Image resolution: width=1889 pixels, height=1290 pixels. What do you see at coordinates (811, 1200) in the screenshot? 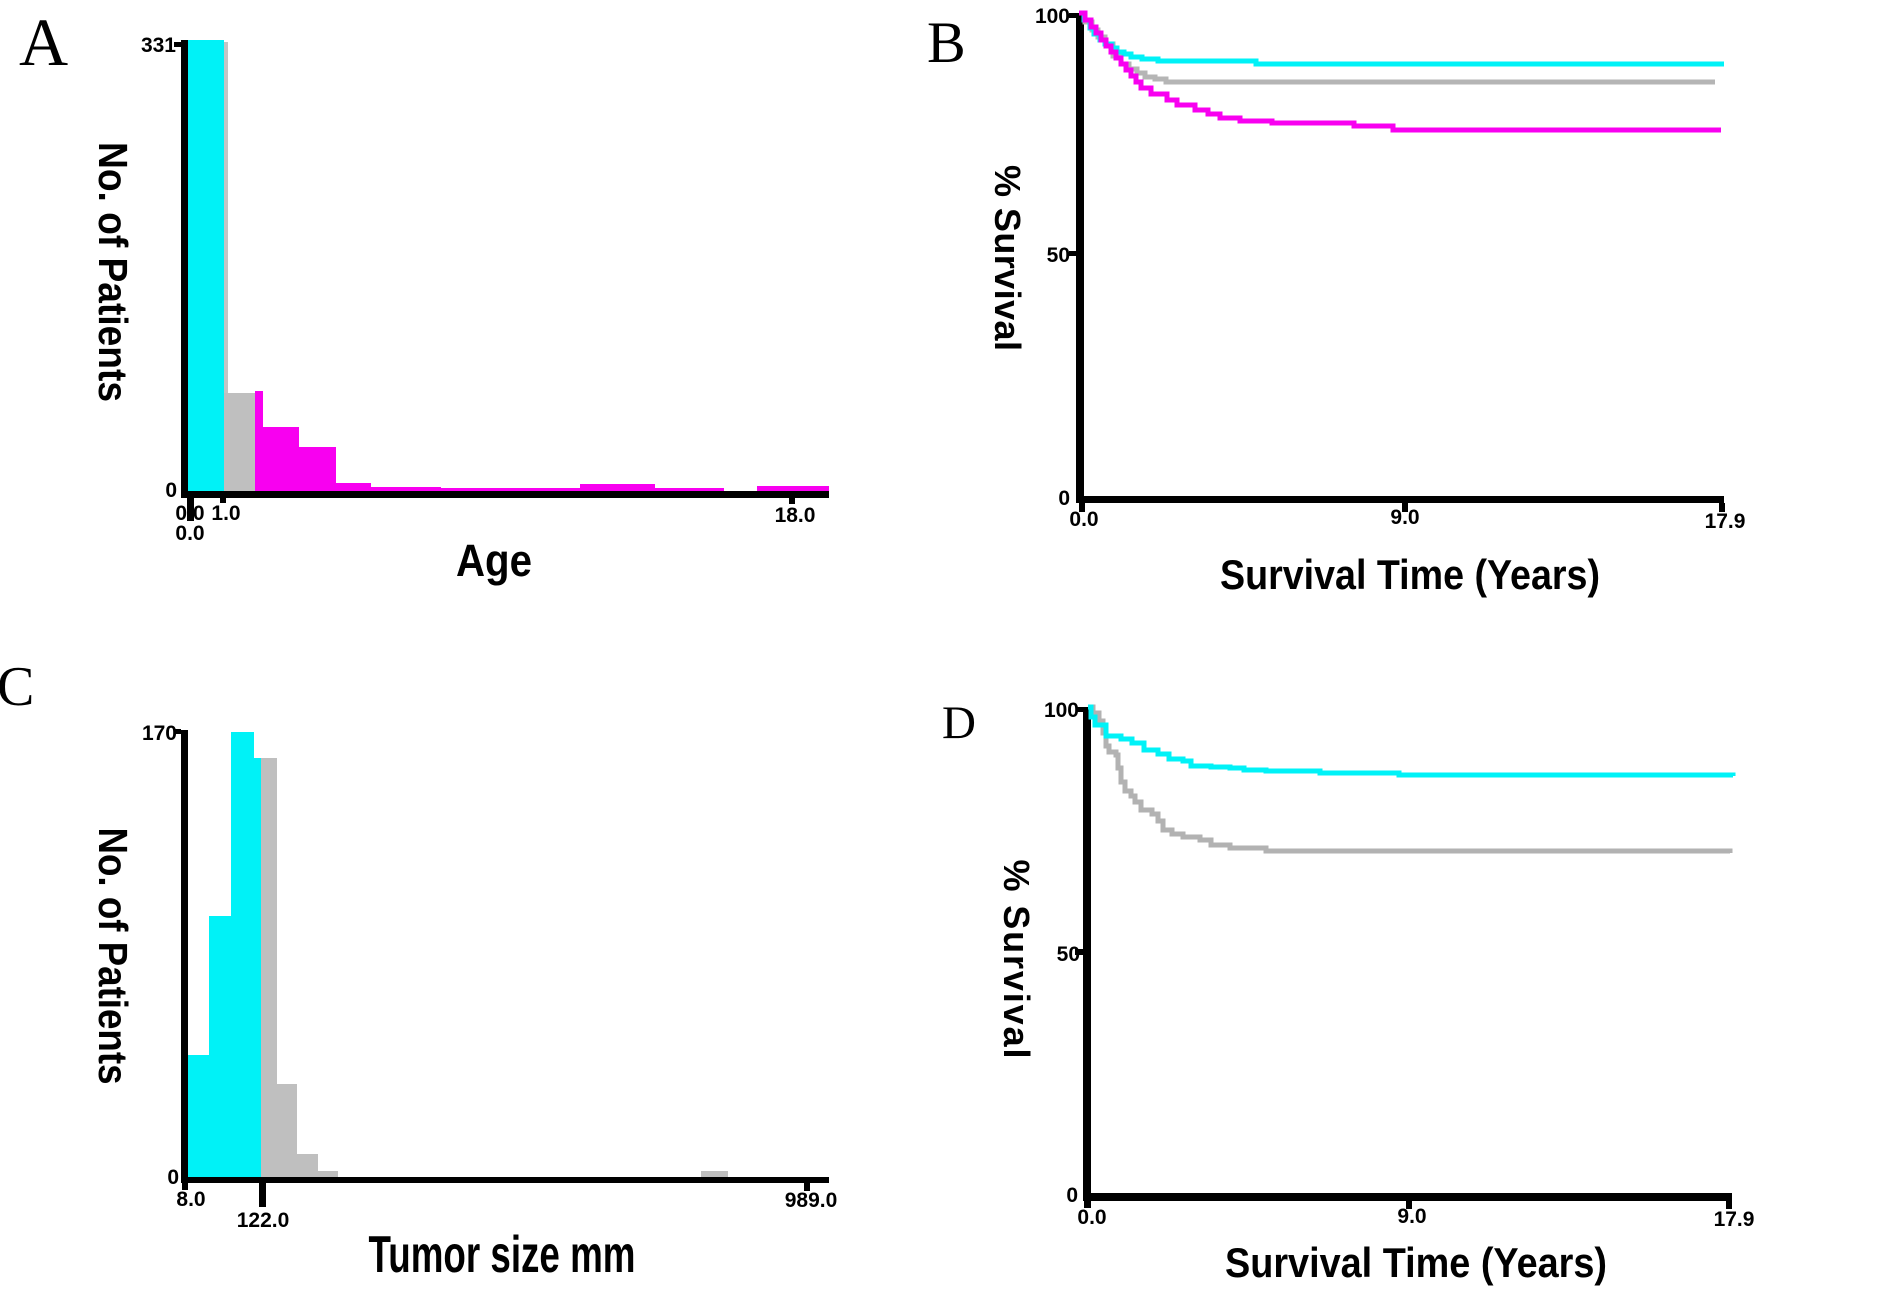
I see `svg-text: 989.0` at bounding box center [811, 1200].